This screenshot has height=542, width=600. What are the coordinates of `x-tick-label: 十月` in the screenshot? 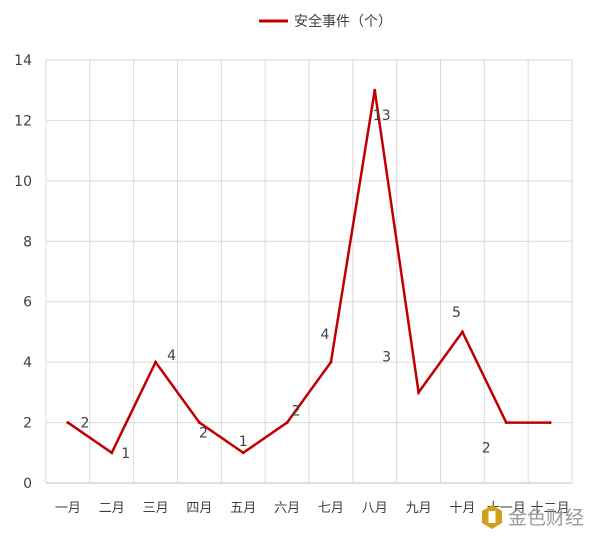 It's located at (462, 508).